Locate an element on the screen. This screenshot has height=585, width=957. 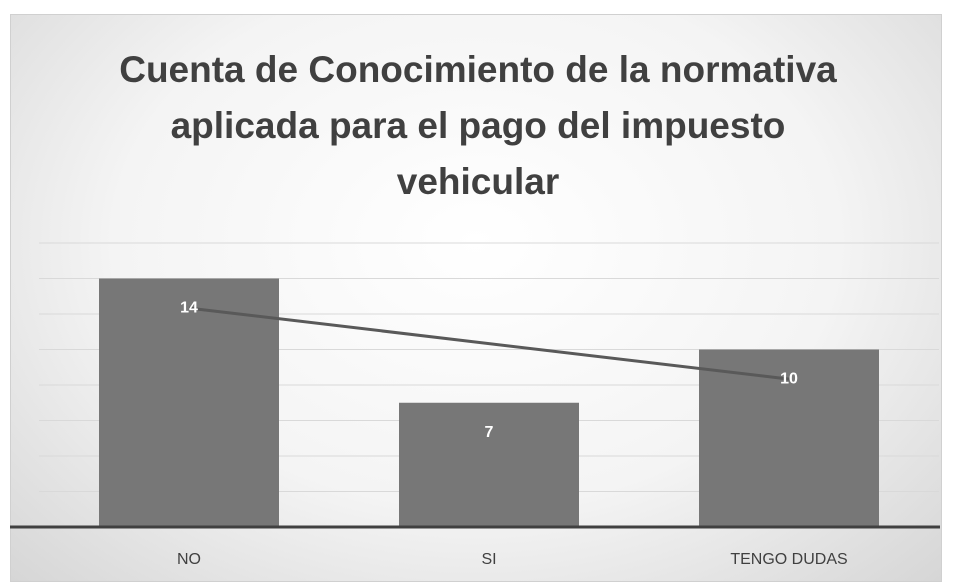
data-label: 7 is located at coordinates (489, 432).